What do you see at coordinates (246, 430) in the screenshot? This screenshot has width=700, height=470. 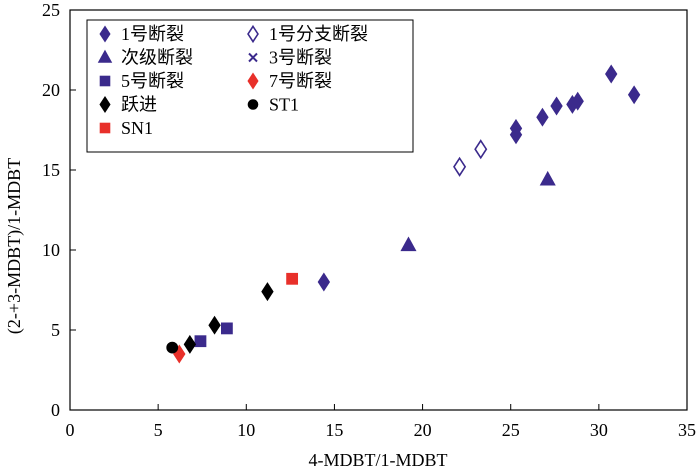 I see `x-tick-label: 10` at bounding box center [246, 430].